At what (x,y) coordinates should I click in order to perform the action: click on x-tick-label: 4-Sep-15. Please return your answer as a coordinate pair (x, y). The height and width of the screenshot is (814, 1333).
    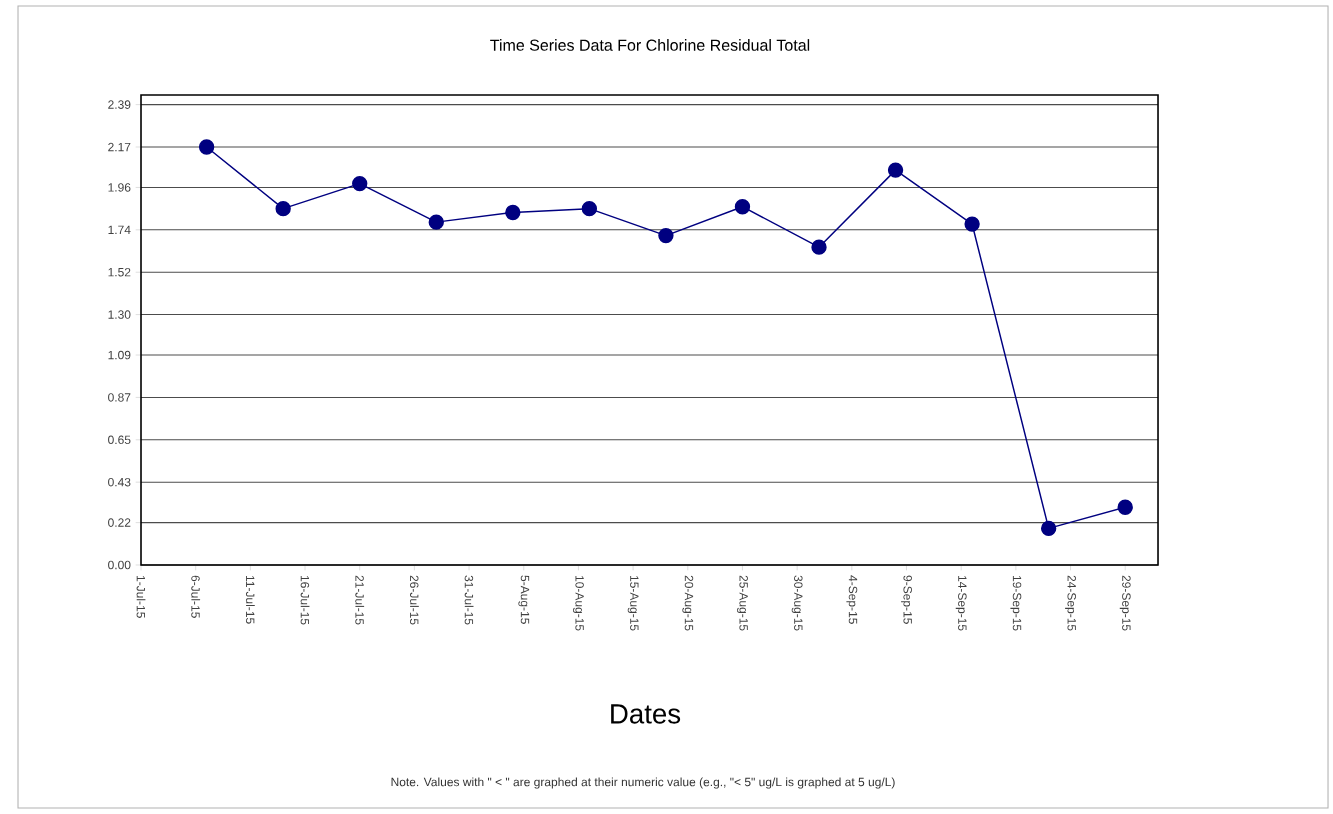
    Looking at the image, I should click on (852, 599).